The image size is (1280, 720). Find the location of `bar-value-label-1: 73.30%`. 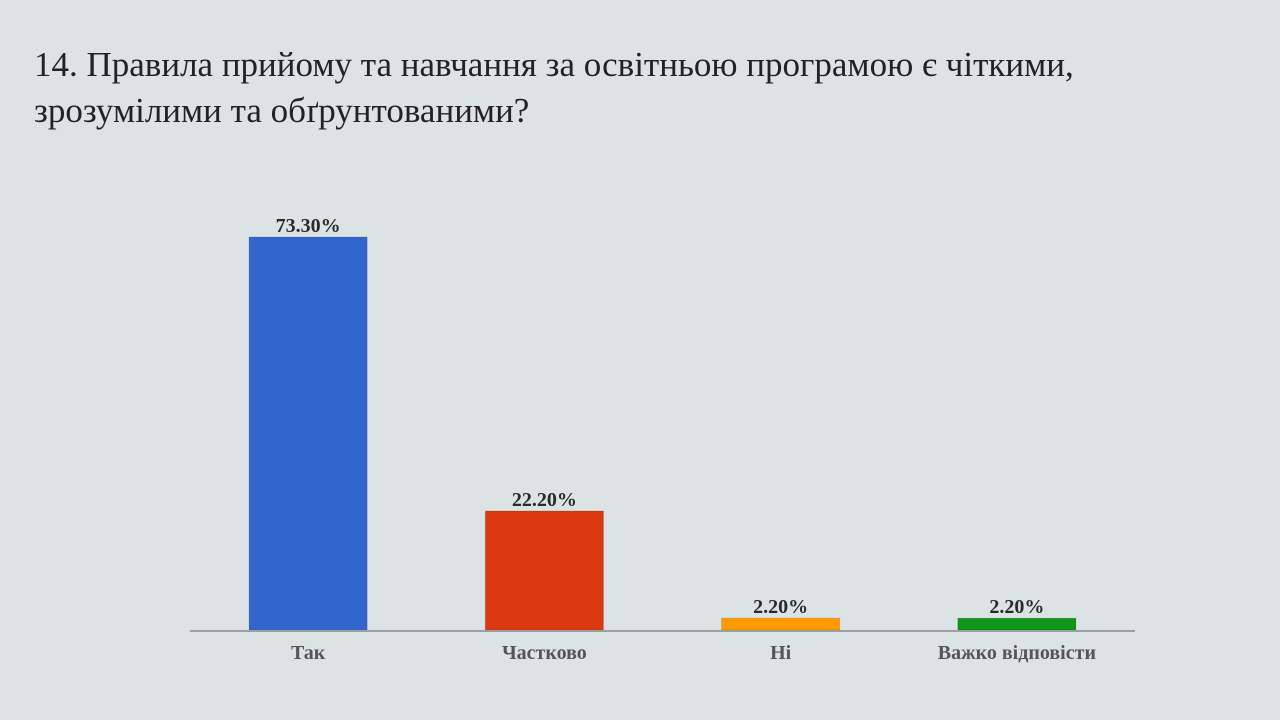

bar-value-label-1: 73.30% is located at coordinates (308, 226).